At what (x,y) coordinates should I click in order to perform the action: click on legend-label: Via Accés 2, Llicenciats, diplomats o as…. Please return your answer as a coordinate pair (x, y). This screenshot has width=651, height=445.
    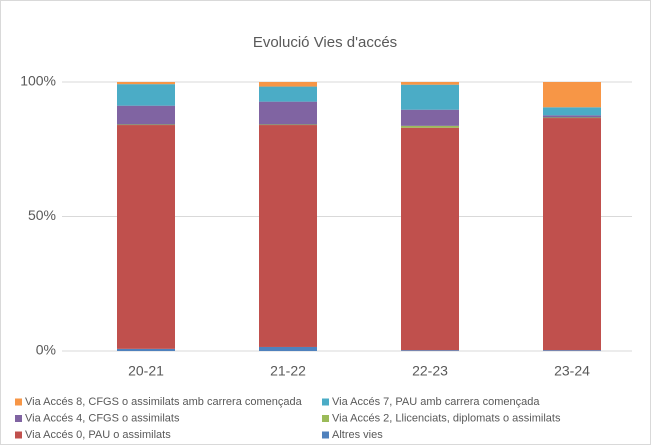
    Looking at the image, I should click on (446, 418).